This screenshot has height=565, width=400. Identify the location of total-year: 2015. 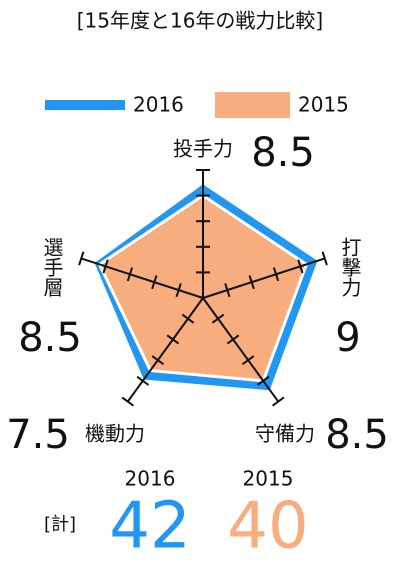
(268, 479).